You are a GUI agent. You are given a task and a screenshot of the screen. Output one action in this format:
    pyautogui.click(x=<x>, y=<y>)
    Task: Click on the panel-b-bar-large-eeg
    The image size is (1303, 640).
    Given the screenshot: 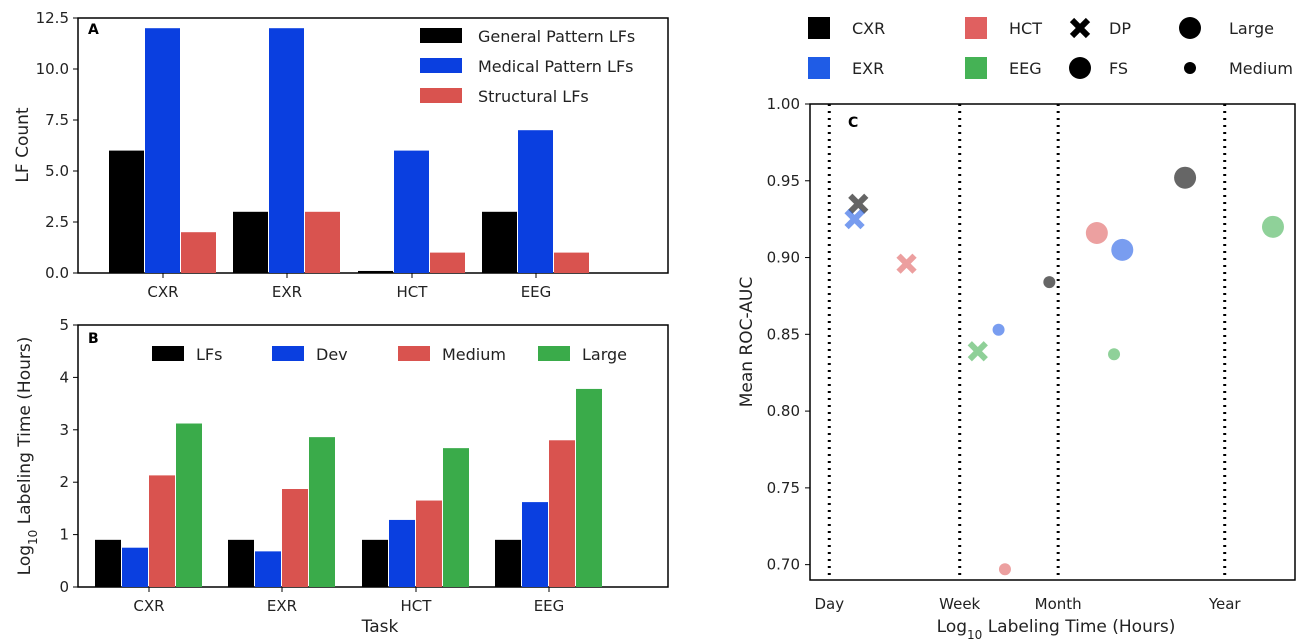 What is the action you would take?
    pyautogui.click(x=589, y=487)
    